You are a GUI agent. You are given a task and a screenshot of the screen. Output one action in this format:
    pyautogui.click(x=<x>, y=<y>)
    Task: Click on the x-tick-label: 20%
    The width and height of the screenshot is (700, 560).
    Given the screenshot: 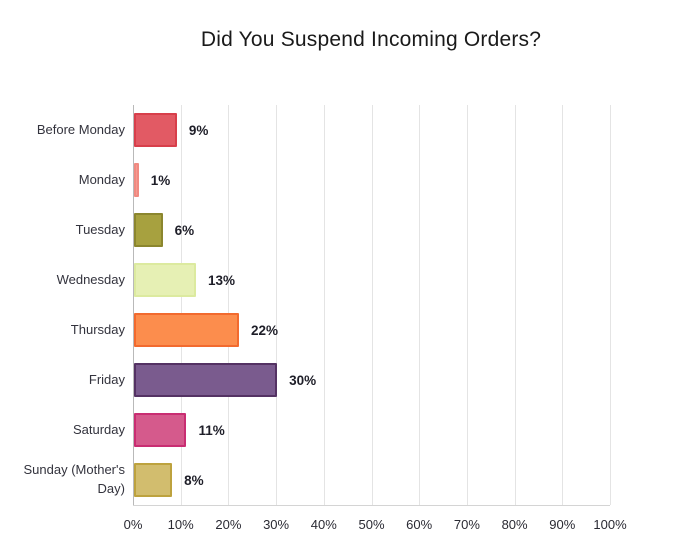 What is the action you would take?
    pyautogui.click(x=228, y=524)
    